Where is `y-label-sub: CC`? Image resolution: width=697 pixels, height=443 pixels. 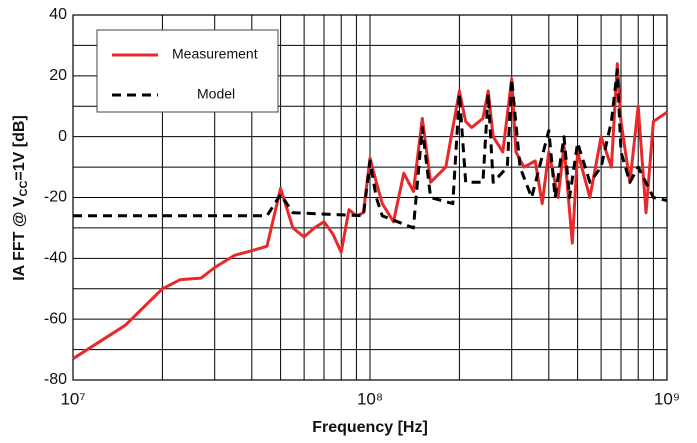 y-label-sub: CC is located at coordinates (24, 189).